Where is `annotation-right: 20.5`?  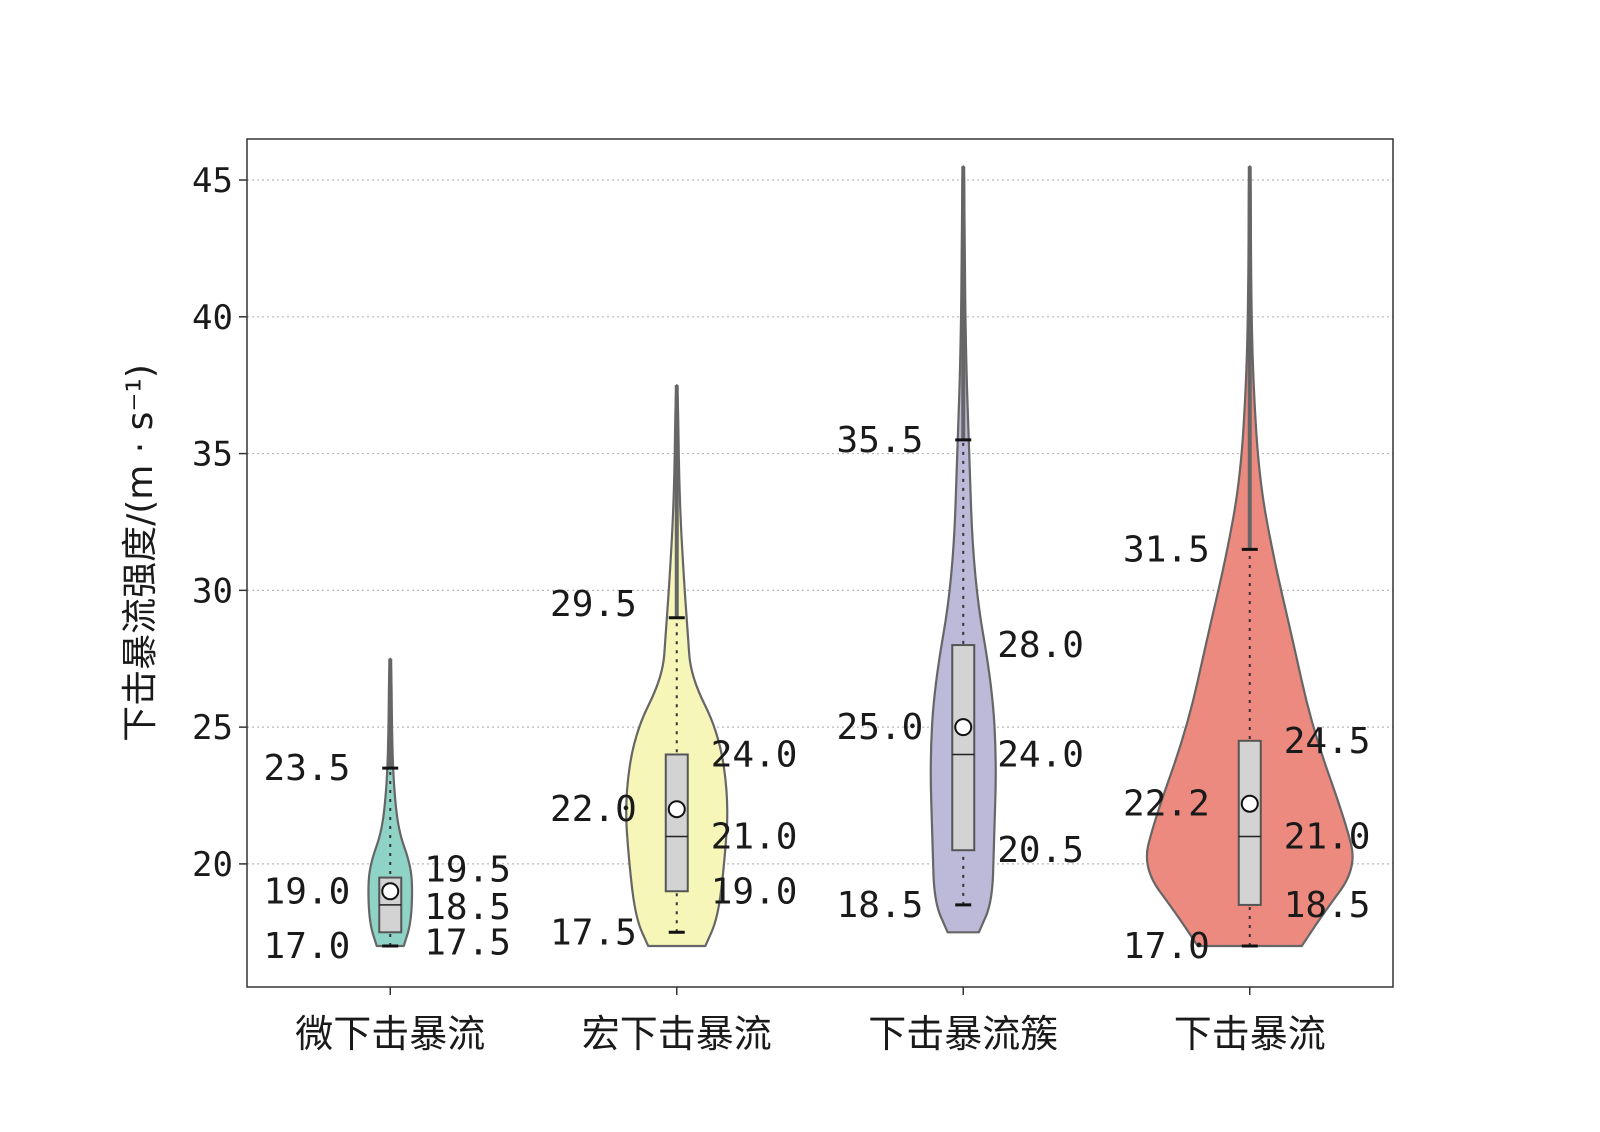 annotation-right: 20.5 is located at coordinates (1040, 850).